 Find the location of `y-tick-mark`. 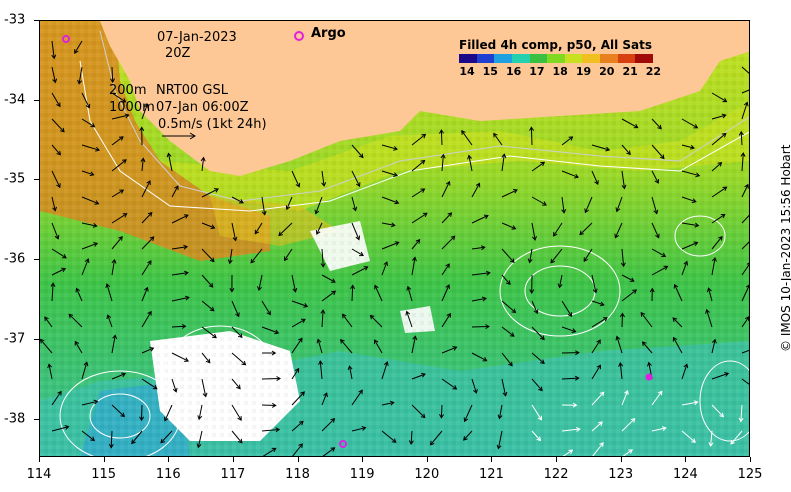

y-tick-mark is located at coordinates (36, 260).